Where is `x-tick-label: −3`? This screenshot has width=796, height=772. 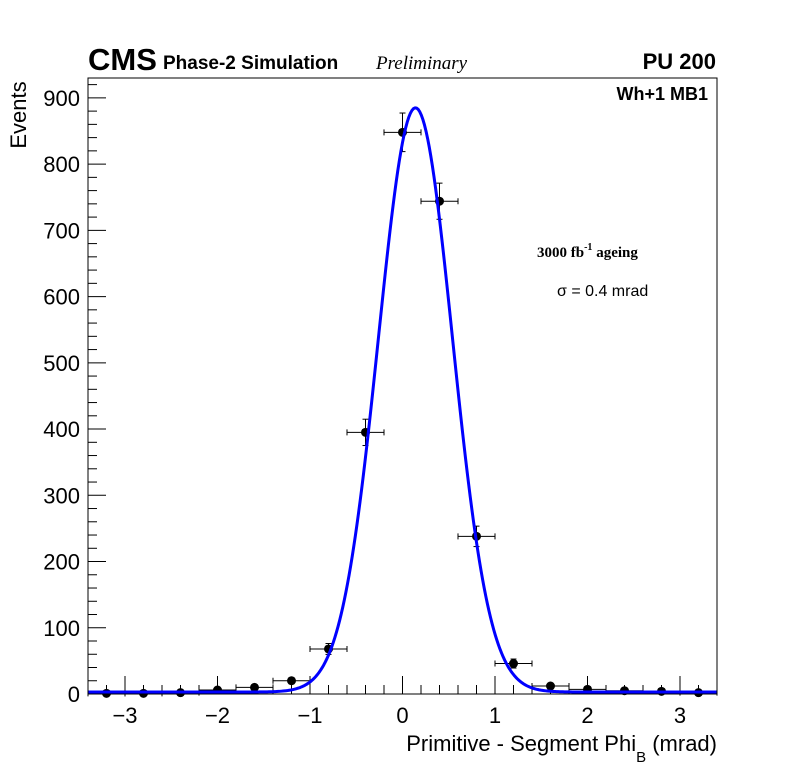
x-tick-label: −3 is located at coordinates (124, 715).